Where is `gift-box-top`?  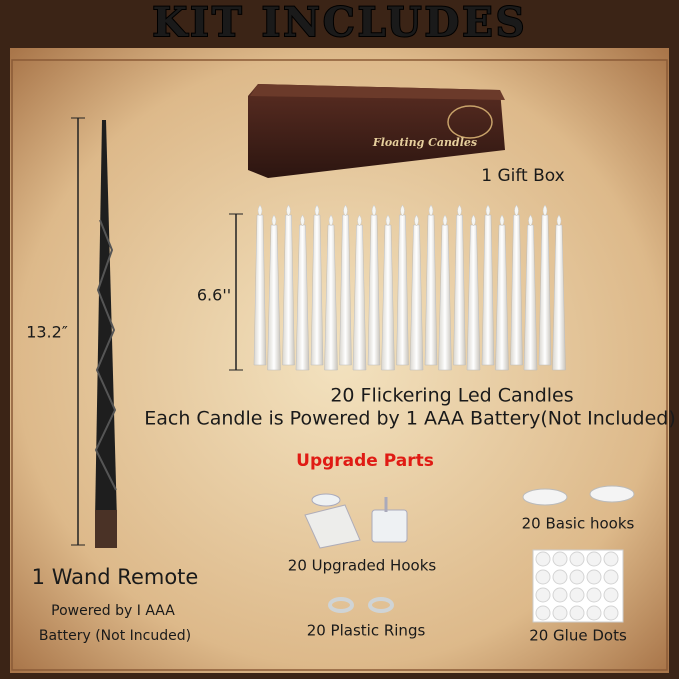
gift-box-top is located at coordinates (377, 92).